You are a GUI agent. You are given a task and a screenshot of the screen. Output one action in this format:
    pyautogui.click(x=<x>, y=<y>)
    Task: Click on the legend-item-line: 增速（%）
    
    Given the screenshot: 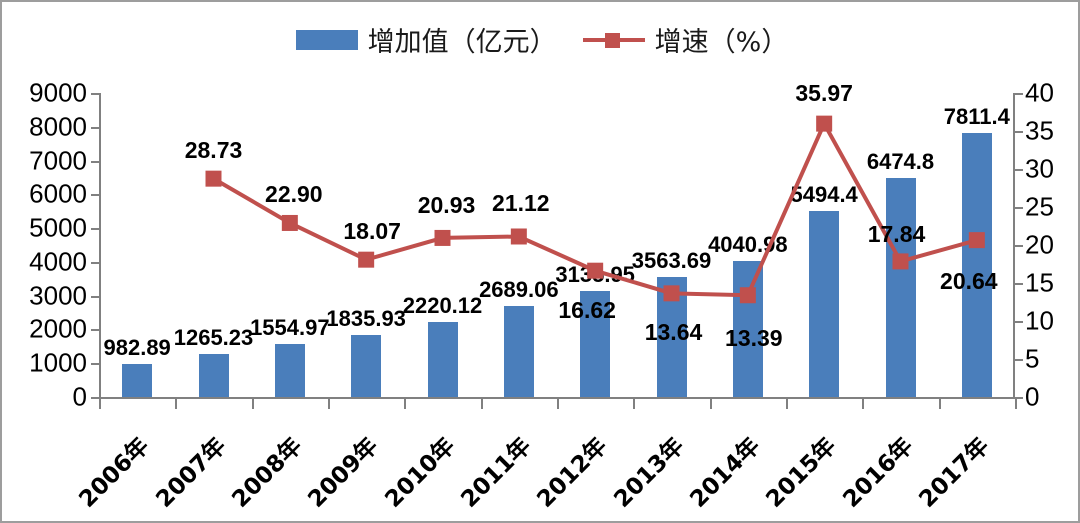 What is the action you would take?
    pyautogui.click(x=685, y=39)
    